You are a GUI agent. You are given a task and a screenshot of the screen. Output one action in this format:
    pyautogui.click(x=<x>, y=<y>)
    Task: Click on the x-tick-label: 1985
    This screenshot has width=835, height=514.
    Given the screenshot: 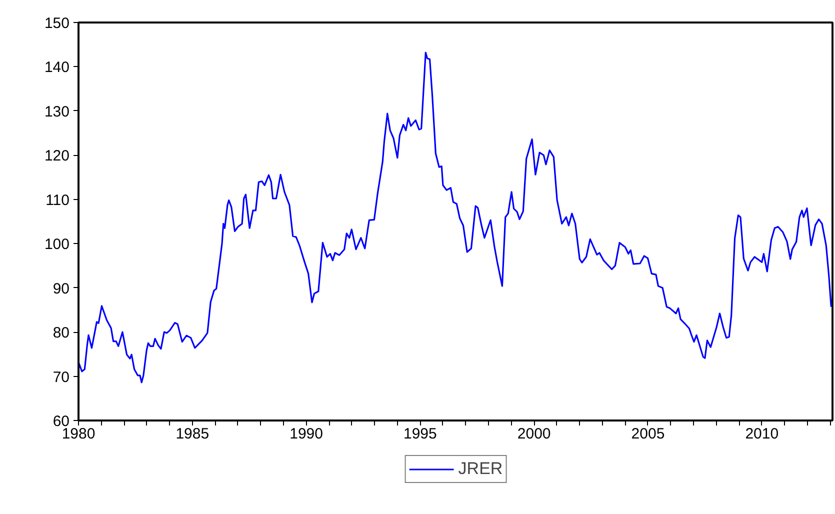 What is the action you would take?
    pyautogui.click(x=193, y=434)
    